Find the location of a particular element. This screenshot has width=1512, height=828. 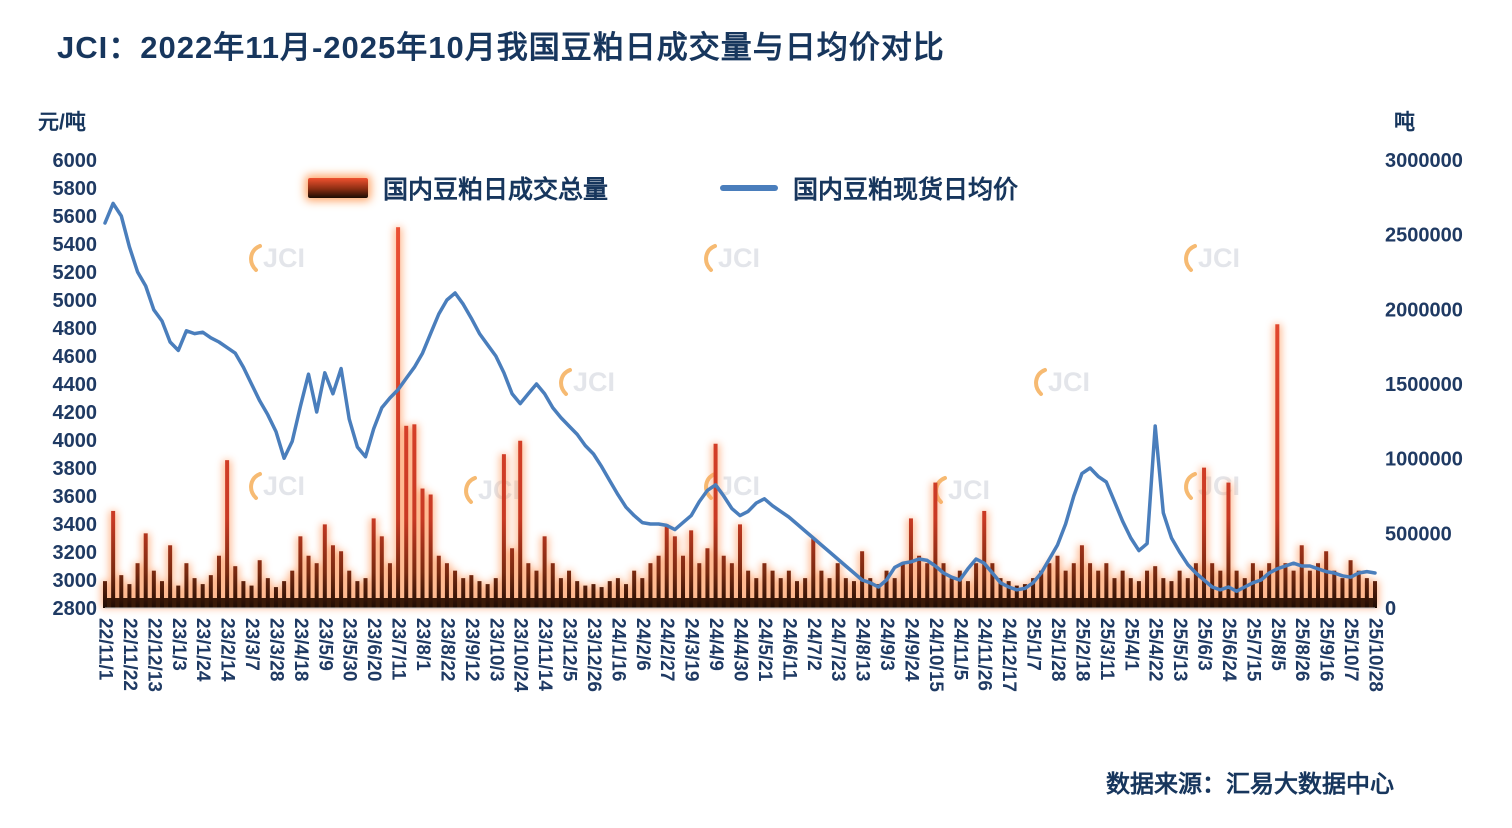

svg-text: 24/12/17 is located at coordinates (1008, 655).